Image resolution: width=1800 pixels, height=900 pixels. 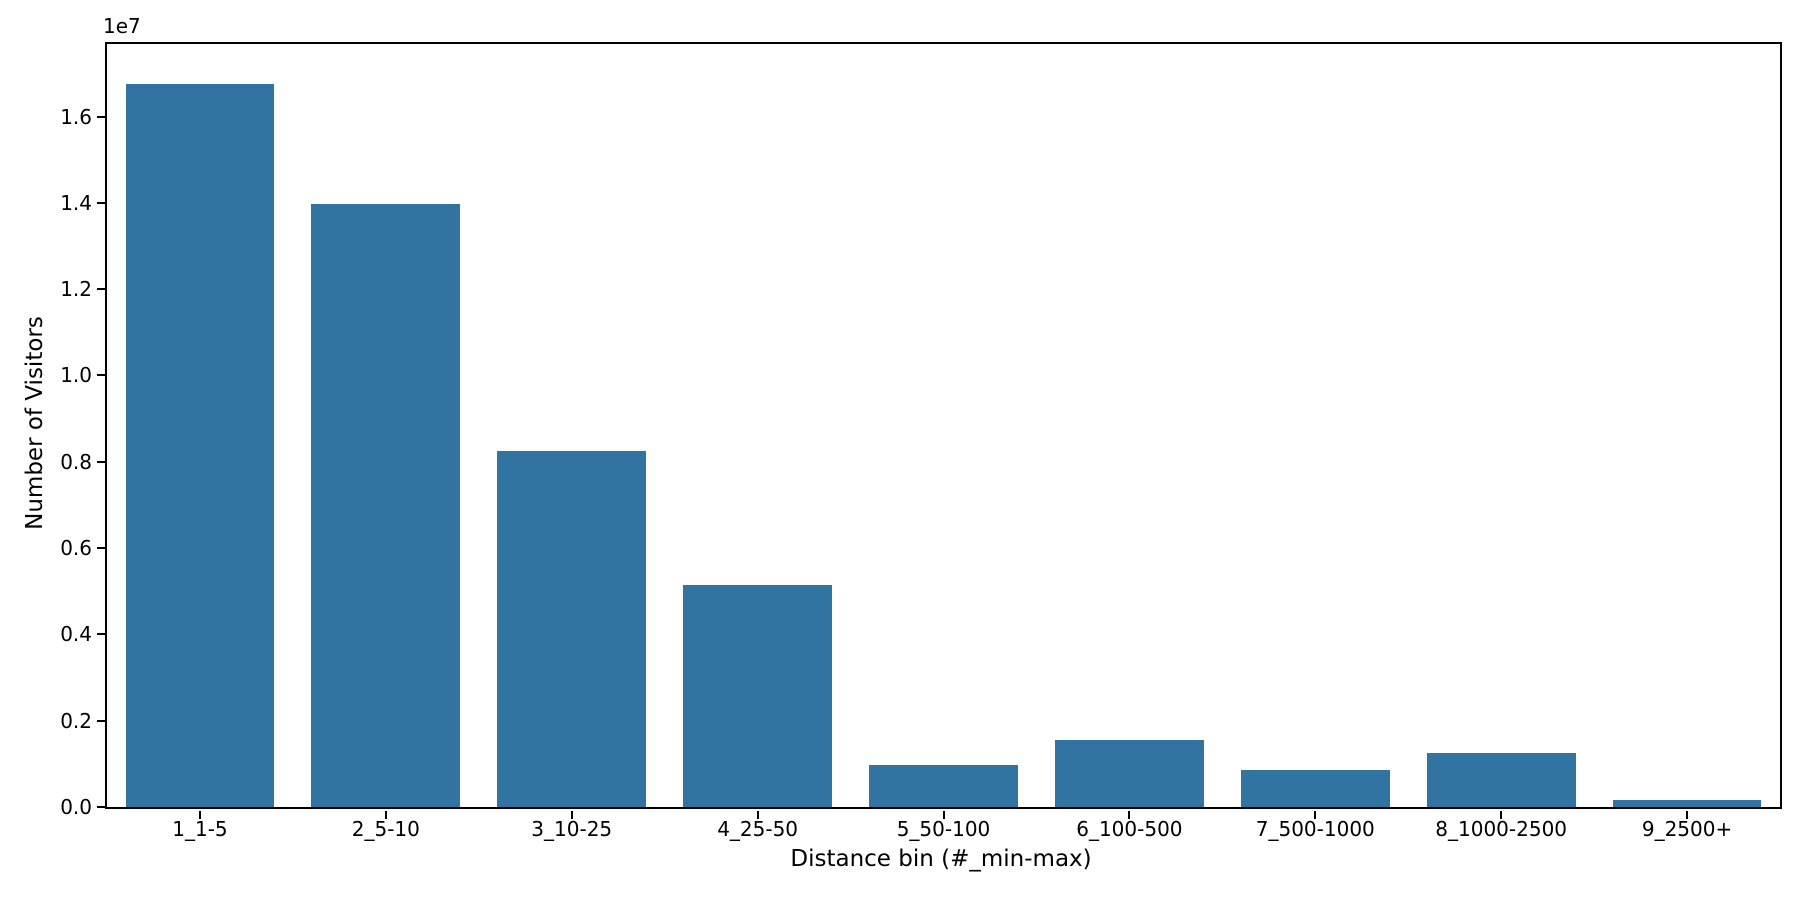 I want to click on x-tick-label: 9_2500+, so click(x=1687, y=829).